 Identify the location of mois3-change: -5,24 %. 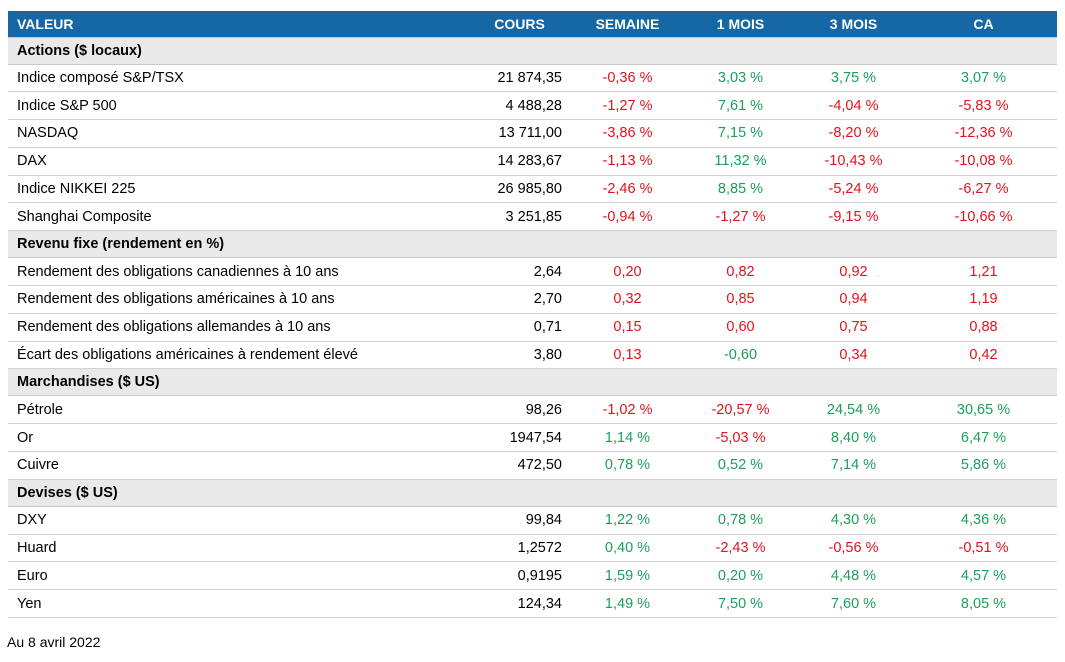
(853, 189).